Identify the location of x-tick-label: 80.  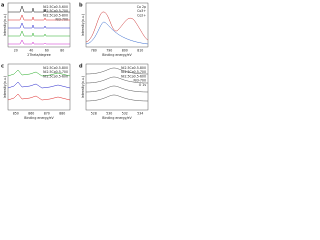
(62, 51).